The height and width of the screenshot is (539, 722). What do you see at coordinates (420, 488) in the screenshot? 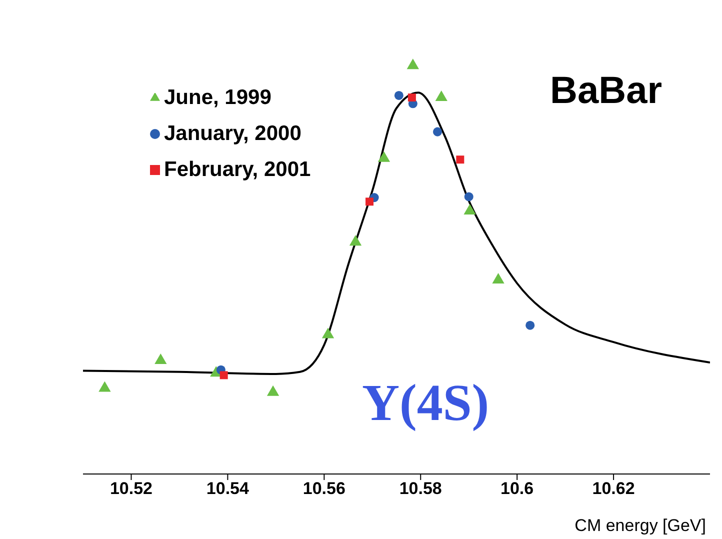
I see `x-tick-label: 10.58` at bounding box center [420, 488].